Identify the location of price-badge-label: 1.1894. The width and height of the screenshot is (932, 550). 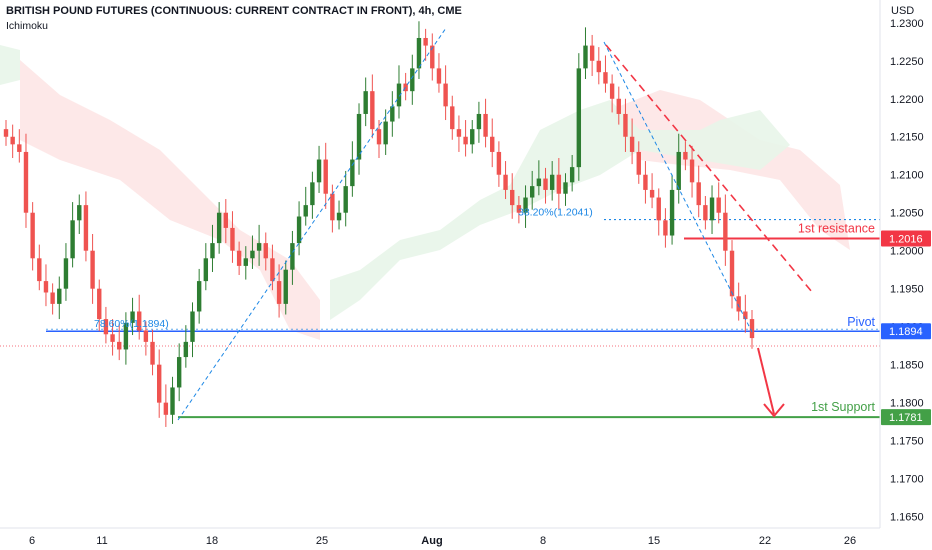
(906, 332).